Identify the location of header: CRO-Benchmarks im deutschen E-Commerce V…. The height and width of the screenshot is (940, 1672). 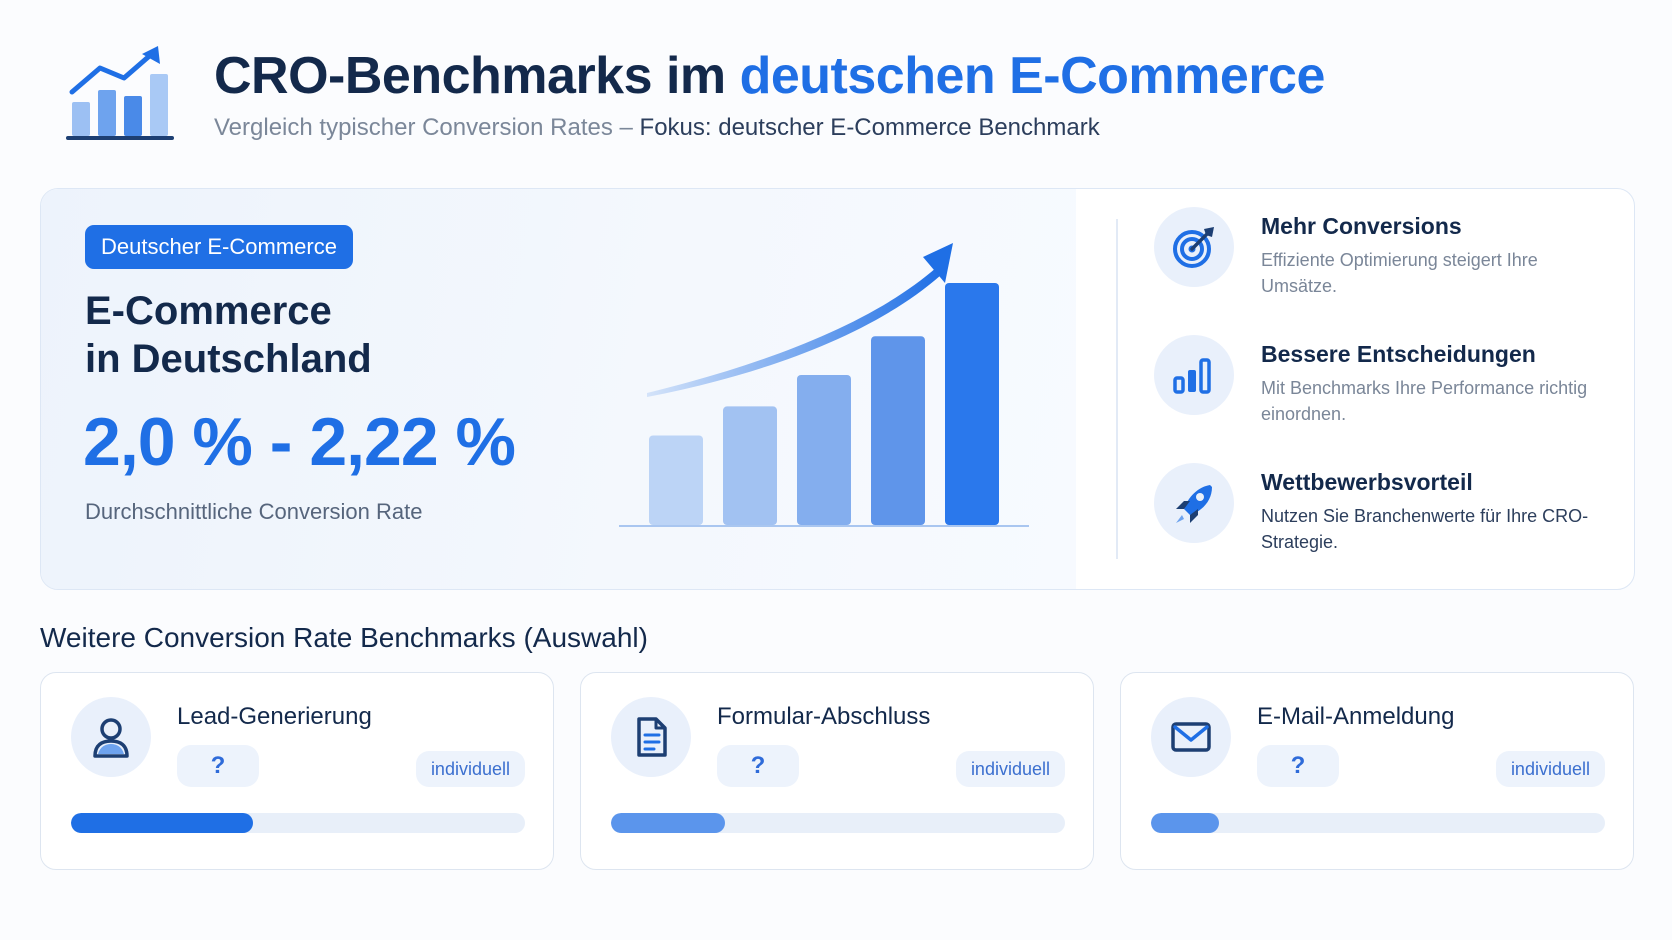
(846, 95).